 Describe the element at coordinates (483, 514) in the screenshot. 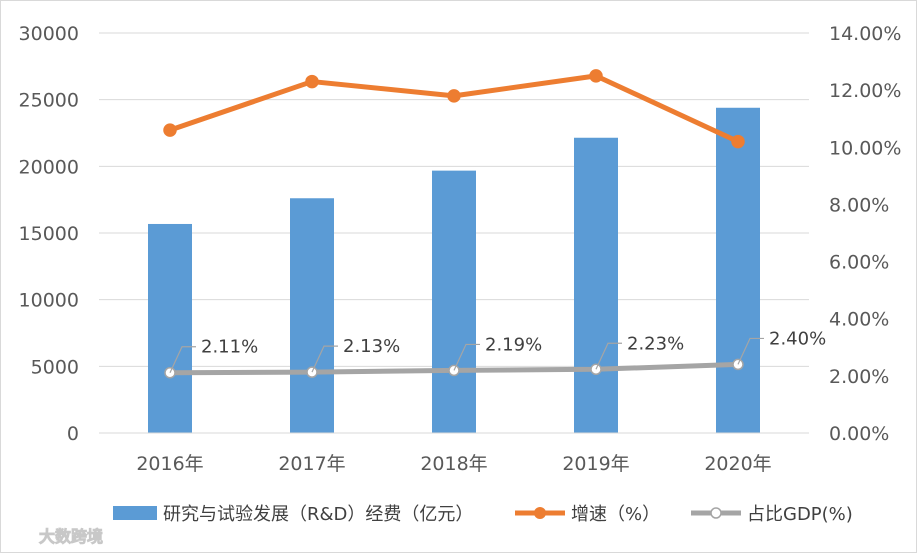

I see `legend: 研究与试验发展（R&D）经费（亿元） 增速（%） 占比GDP(%)` at that location.